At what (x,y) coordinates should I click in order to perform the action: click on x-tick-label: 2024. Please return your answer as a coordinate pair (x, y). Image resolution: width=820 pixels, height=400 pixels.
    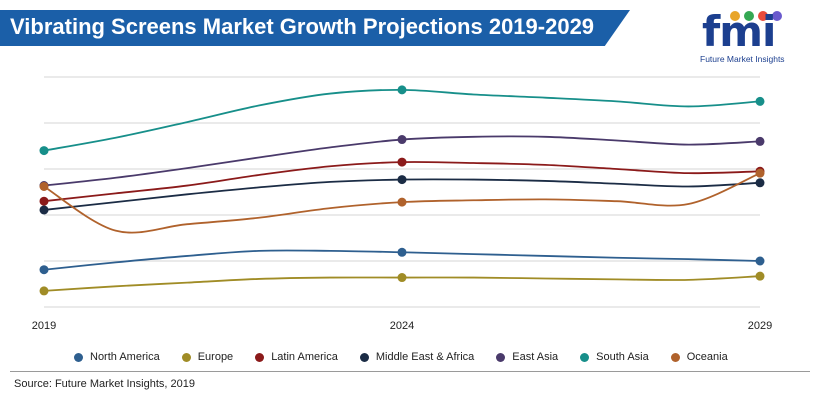
    Looking at the image, I should click on (402, 326).